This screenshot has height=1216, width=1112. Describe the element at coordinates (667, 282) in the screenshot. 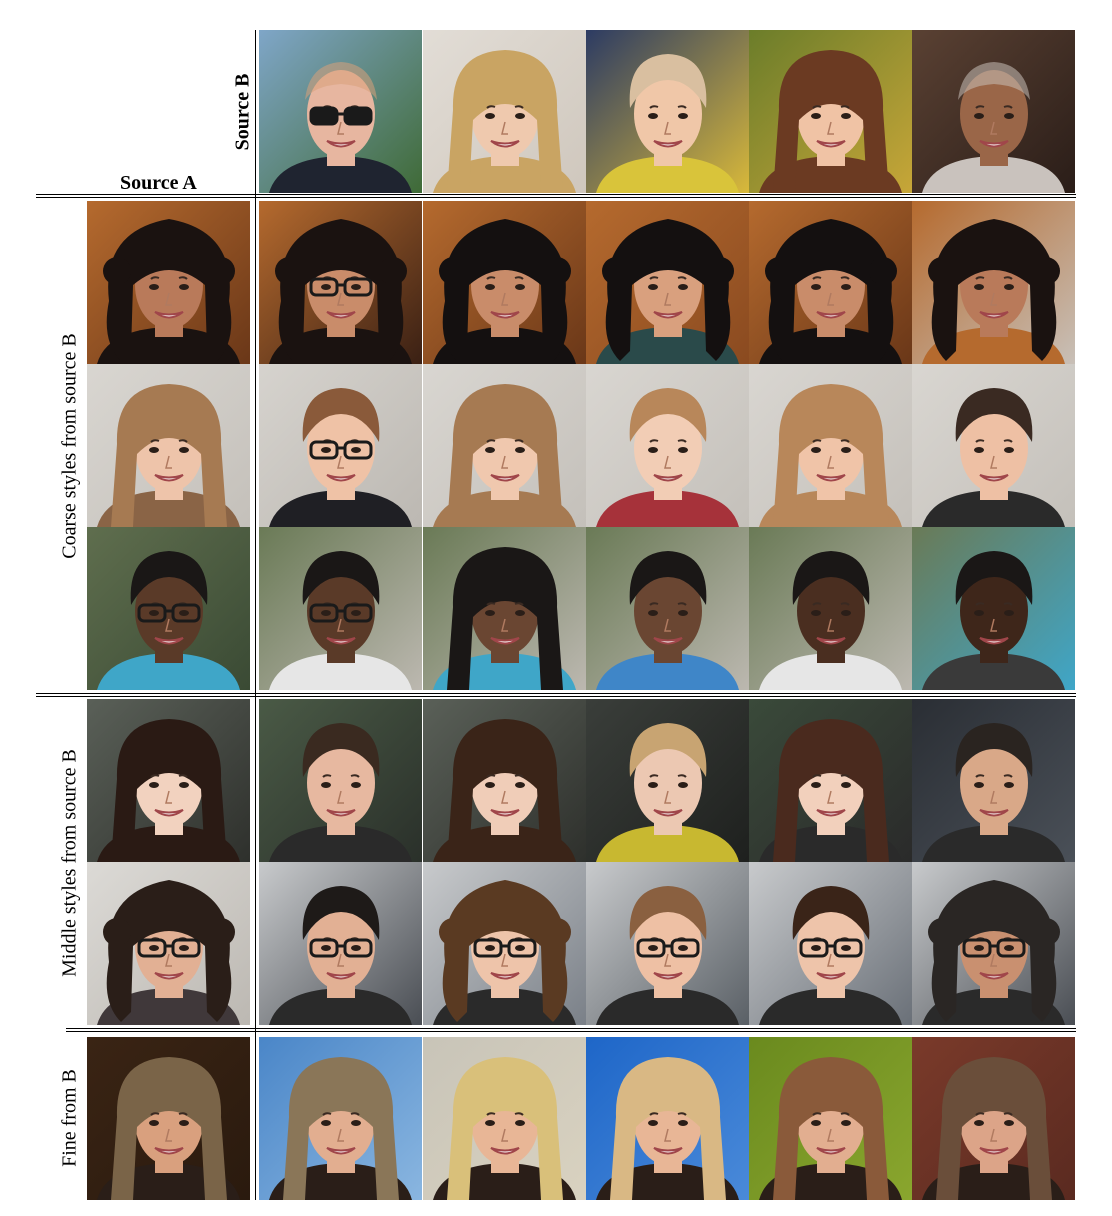

I see `mixed-face-r1-c3` at that location.